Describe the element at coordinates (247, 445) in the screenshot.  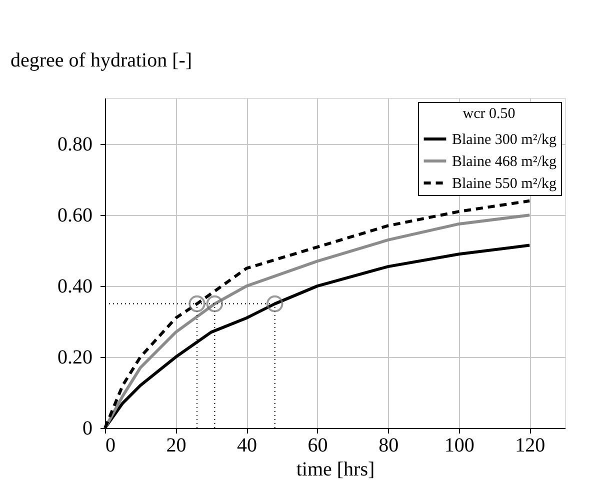
I see `x-tick-label: 40` at that location.